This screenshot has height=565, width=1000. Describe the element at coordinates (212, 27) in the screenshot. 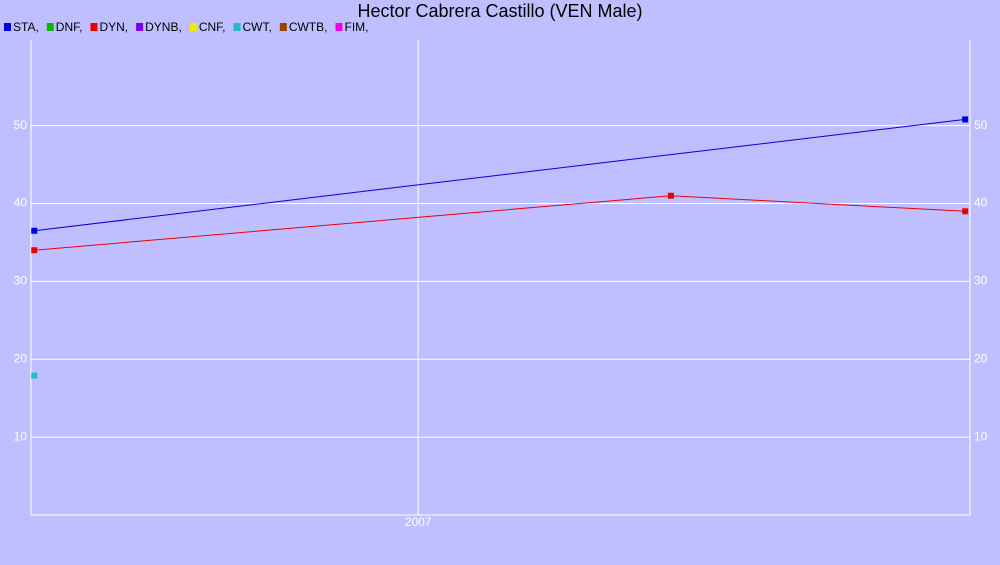

I see `legend-label: CNF,` at that location.